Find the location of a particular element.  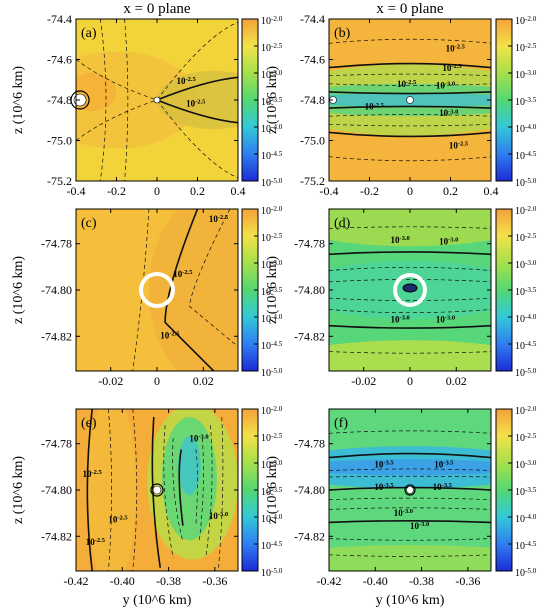

panel-label: (e) is located at coordinates (89, 423).